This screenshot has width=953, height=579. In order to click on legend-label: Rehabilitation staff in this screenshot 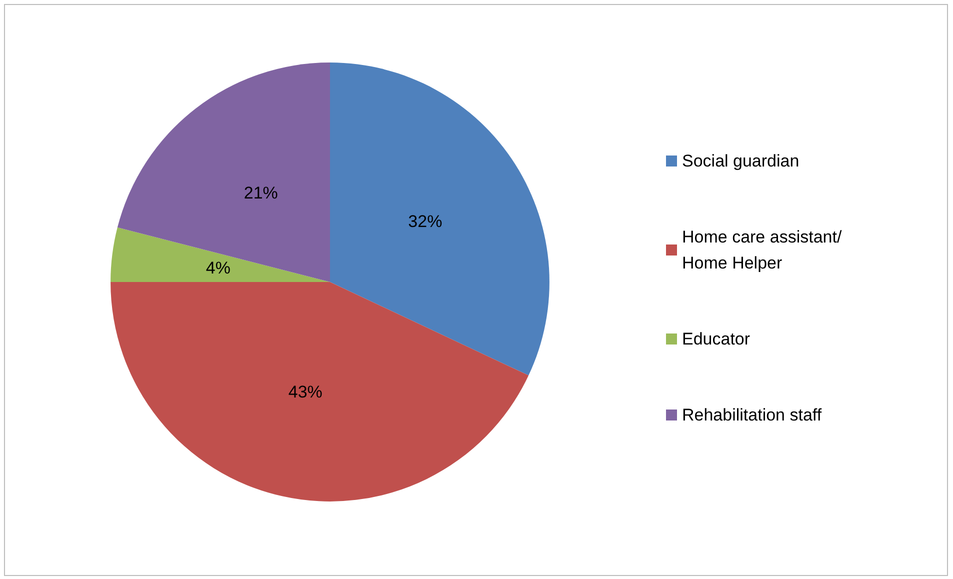, I will do `click(752, 415)`.